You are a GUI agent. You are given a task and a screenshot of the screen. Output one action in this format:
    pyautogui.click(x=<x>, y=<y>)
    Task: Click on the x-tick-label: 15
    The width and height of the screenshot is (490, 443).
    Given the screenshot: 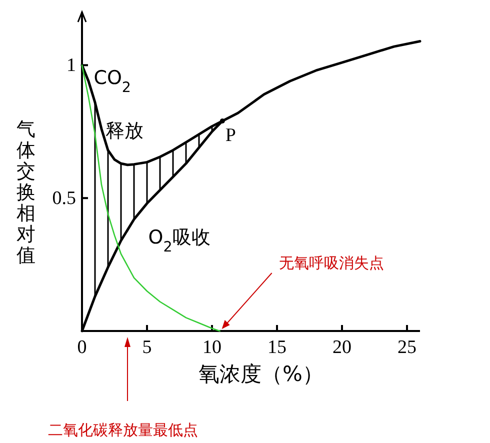 What is the action you would take?
    pyautogui.click(x=277, y=347)
    